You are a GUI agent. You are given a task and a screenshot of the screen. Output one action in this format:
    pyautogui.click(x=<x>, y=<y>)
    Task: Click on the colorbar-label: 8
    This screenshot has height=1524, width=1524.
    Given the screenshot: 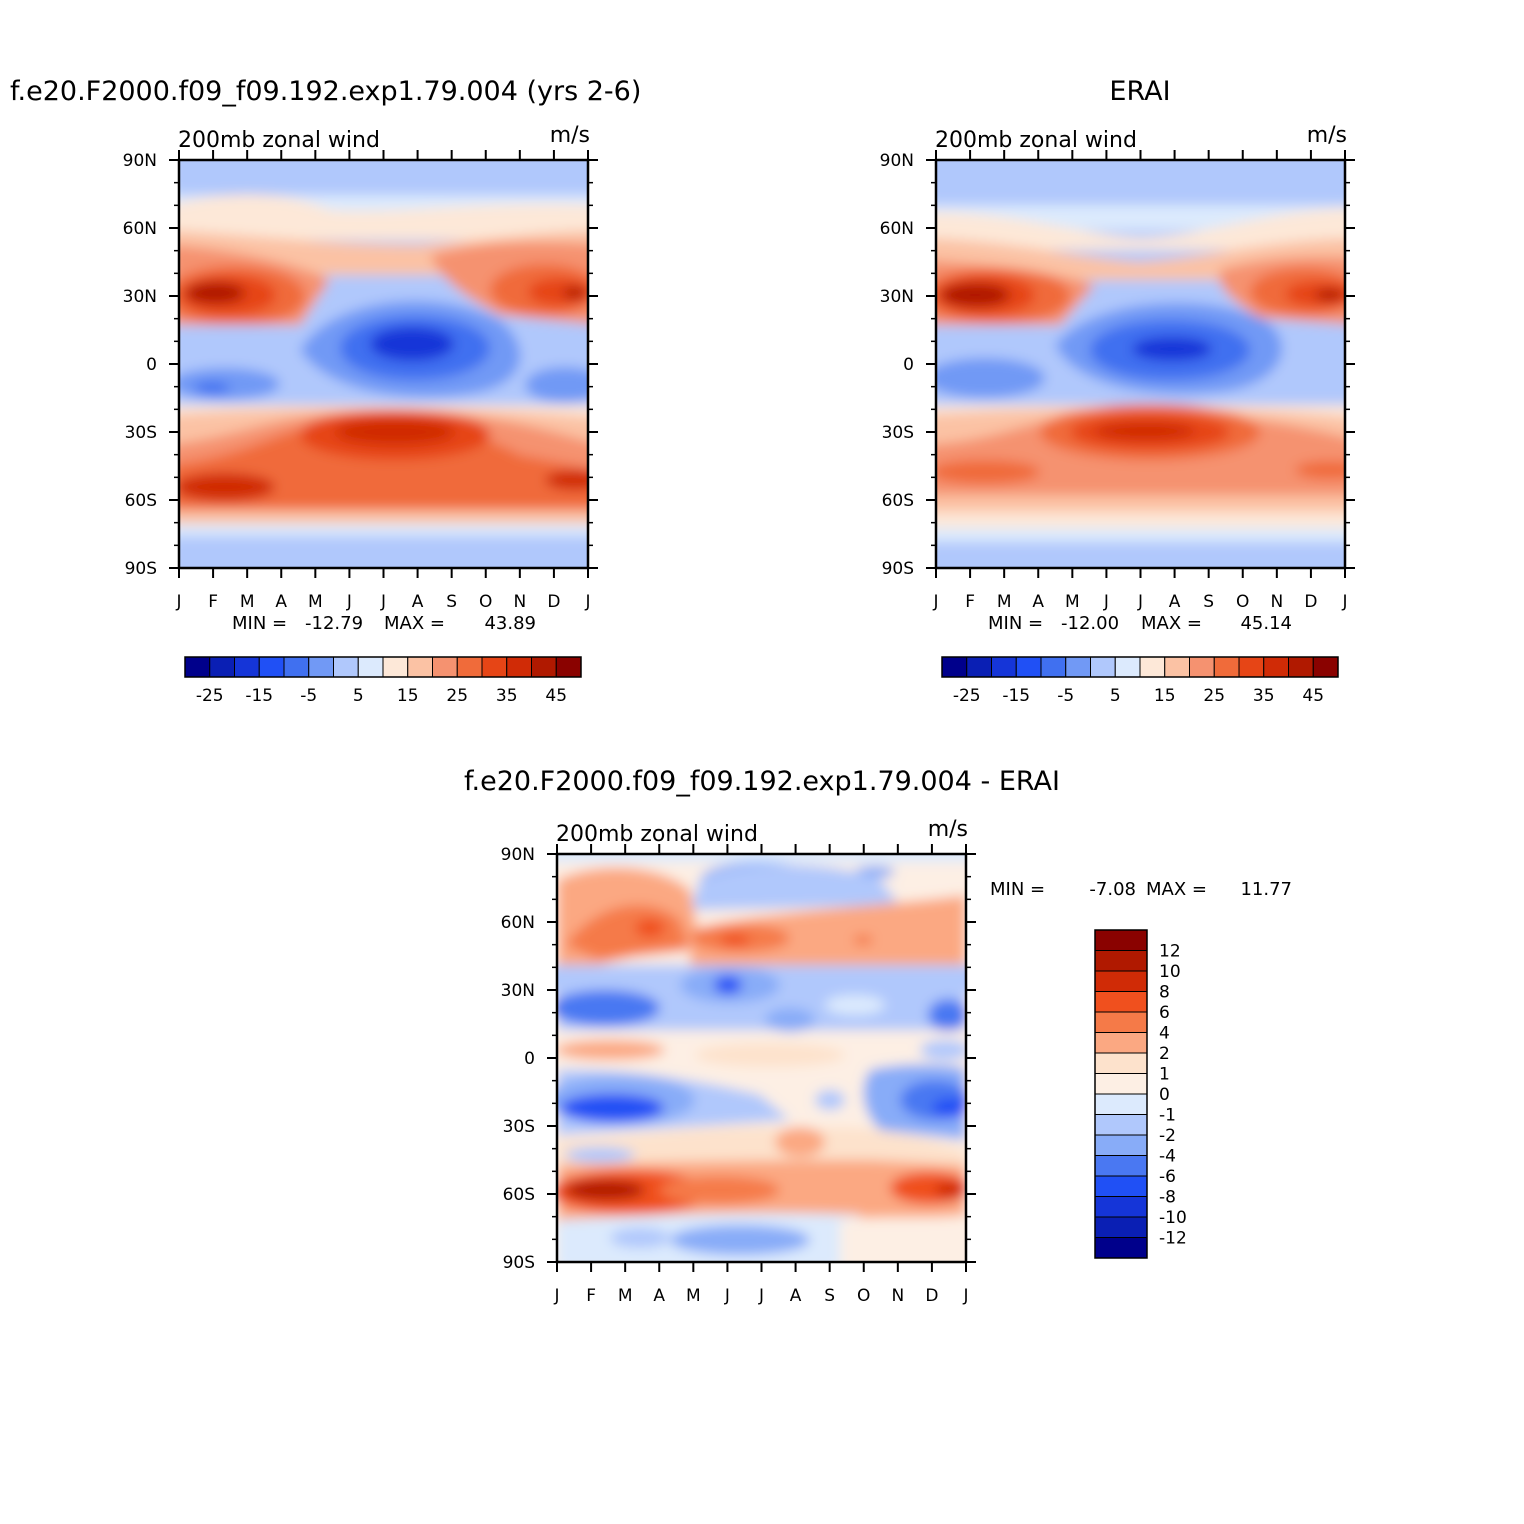 What is the action you would take?
    pyautogui.click(x=1164, y=993)
    